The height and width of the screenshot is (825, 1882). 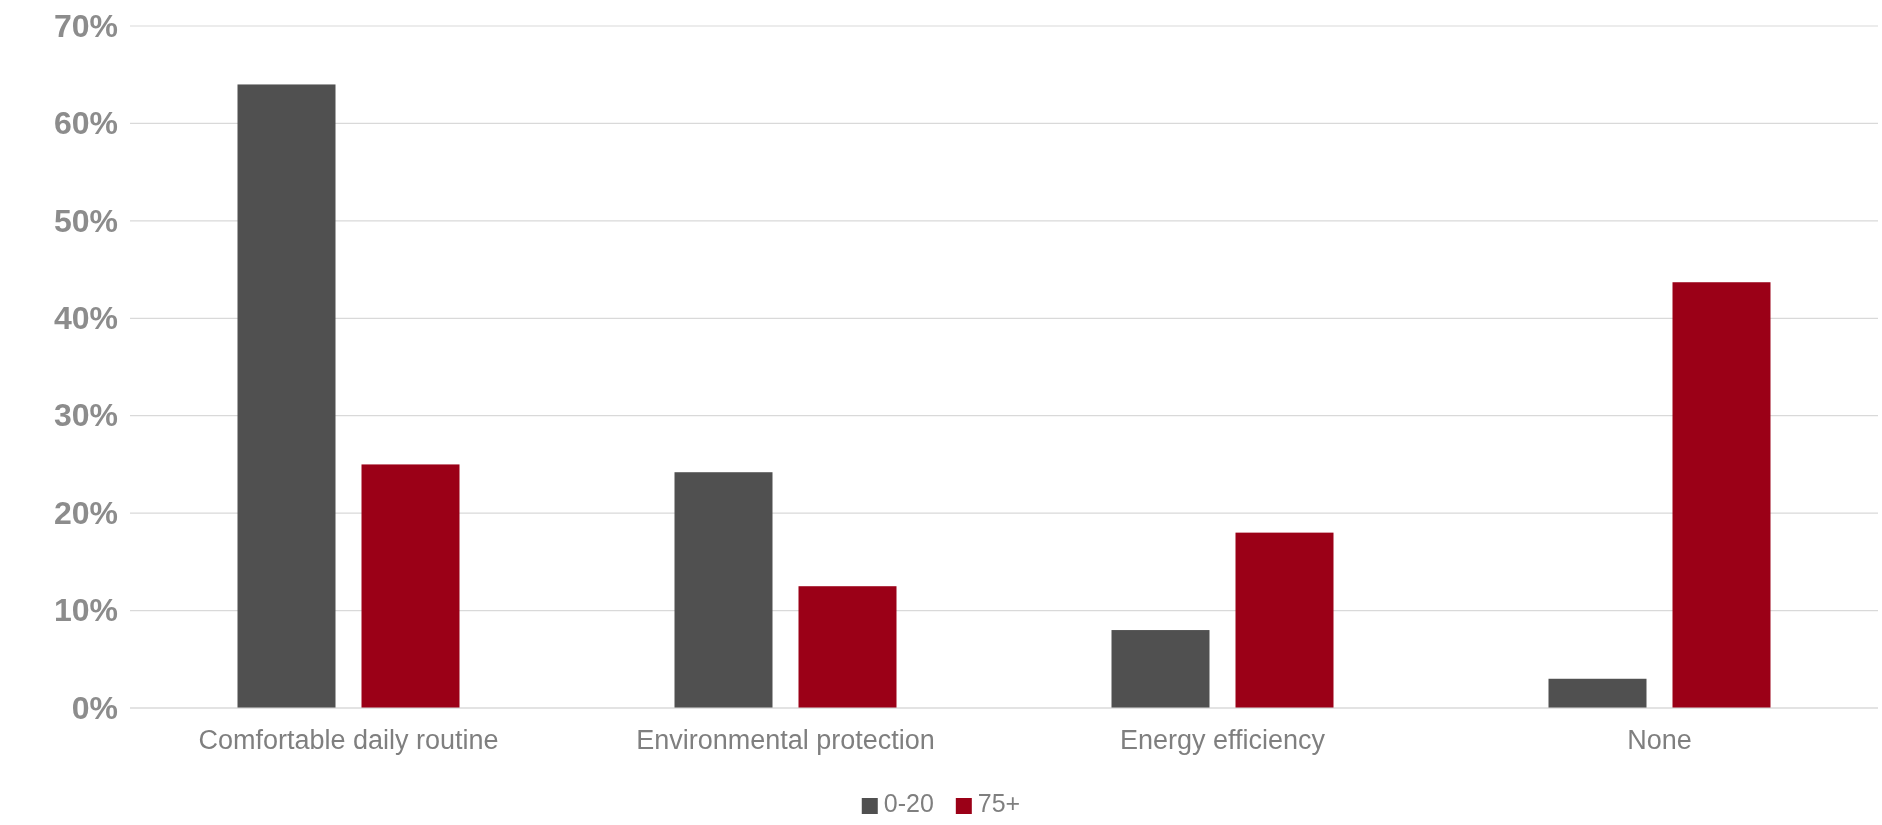 What do you see at coordinates (999, 803) in the screenshot?
I see `legend-label: 75+` at bounding box center [999, 803].